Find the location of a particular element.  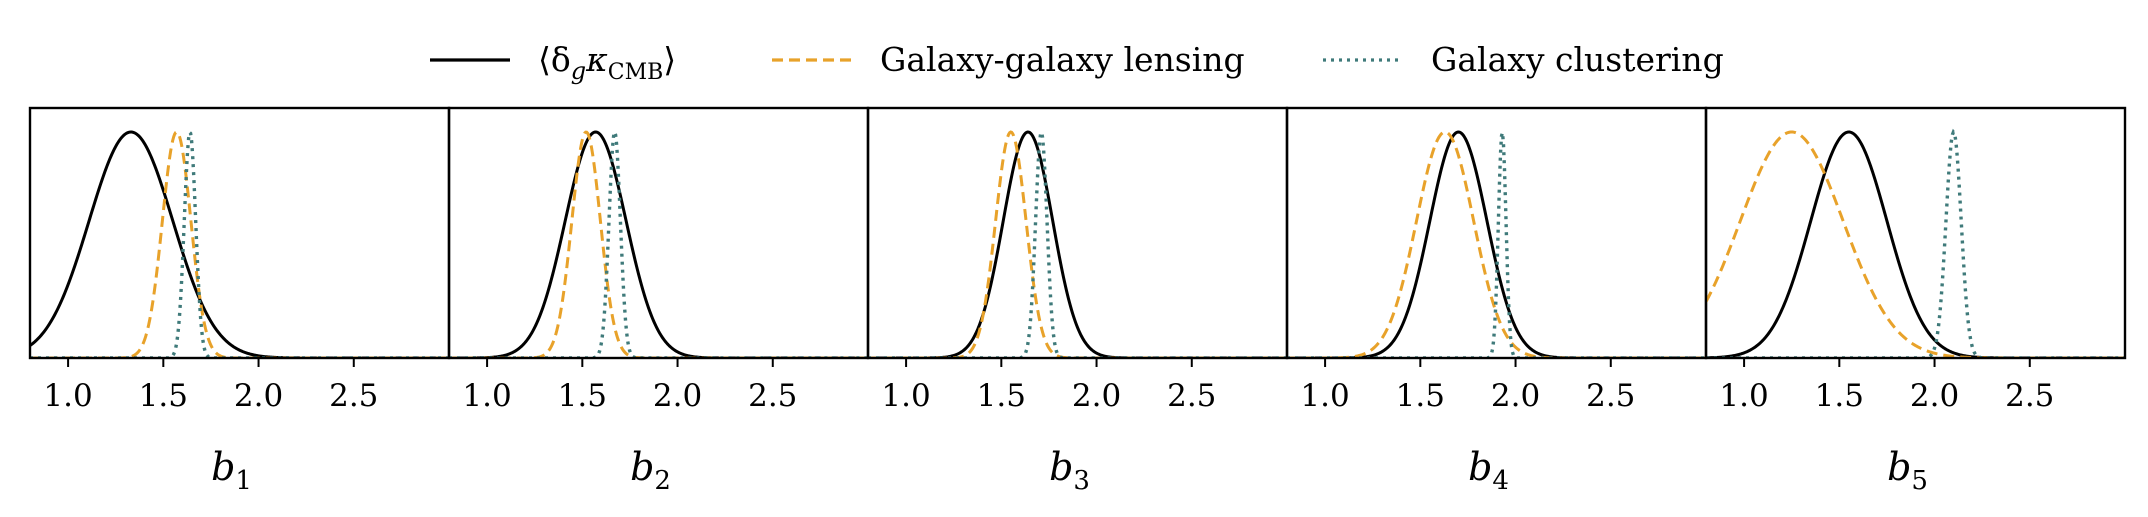

panel-4-tick-label-2: 2.0 is located at coordinates (1515, 396).